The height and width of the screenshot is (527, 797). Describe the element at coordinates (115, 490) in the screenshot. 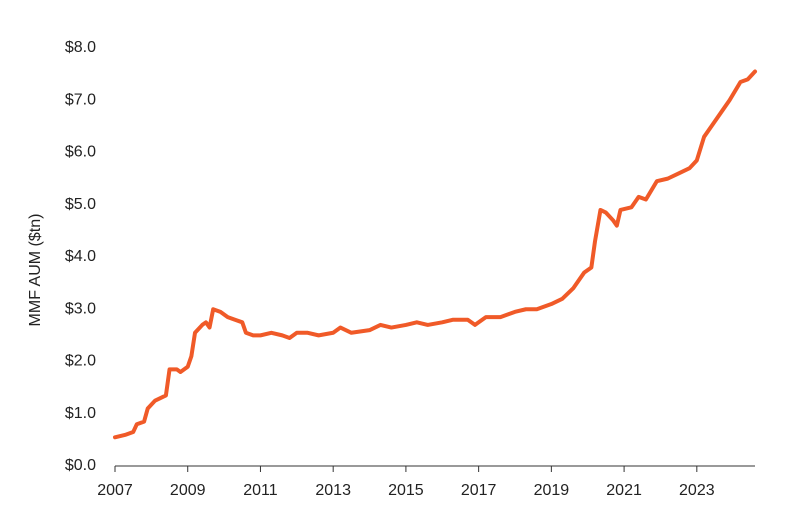

I see `x-tick-label: 2007` at that location.